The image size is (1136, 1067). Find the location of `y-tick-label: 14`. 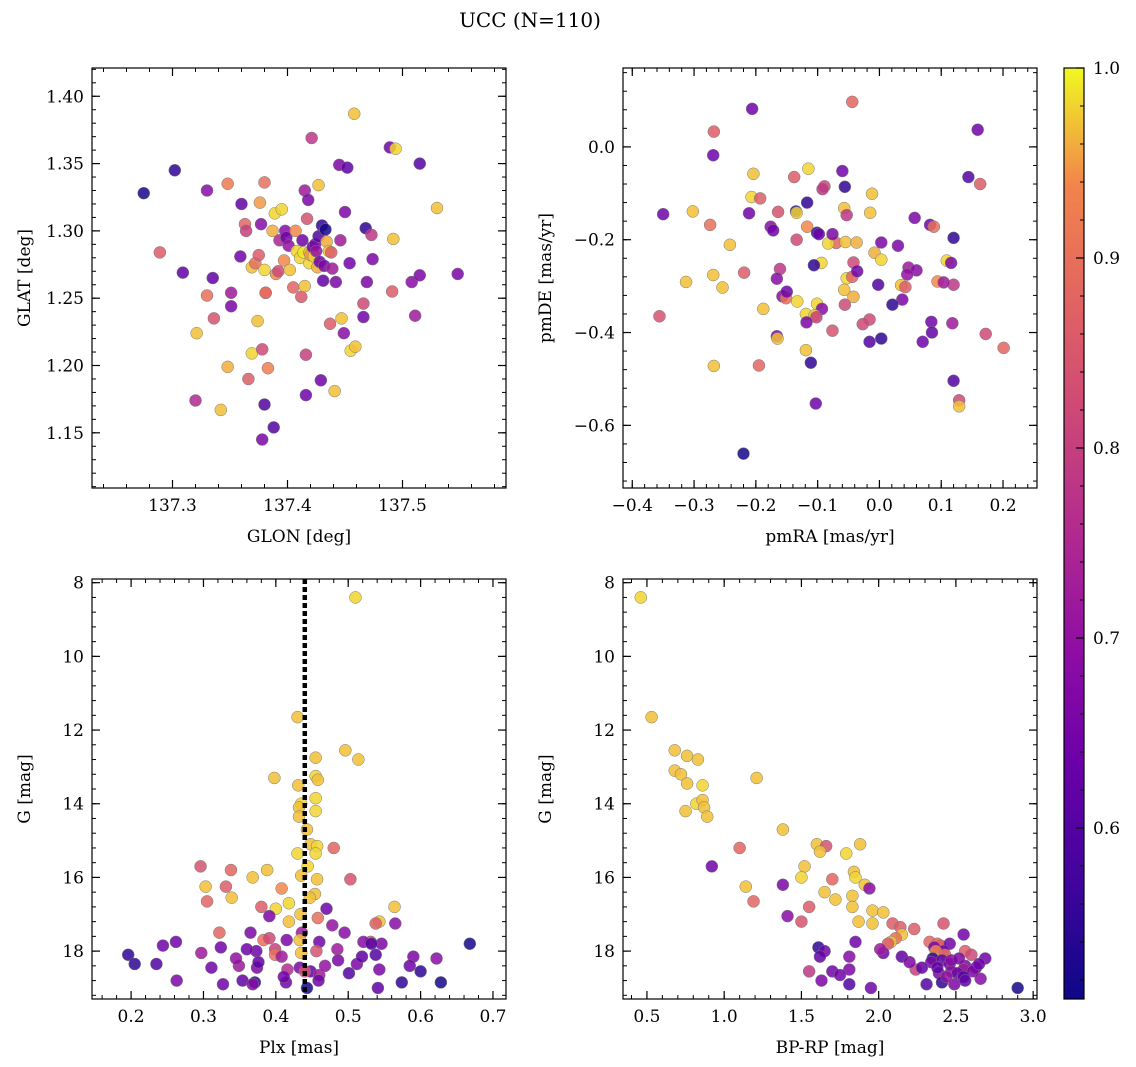

y-tick-label: 14 is located at coordinates (73, 805).